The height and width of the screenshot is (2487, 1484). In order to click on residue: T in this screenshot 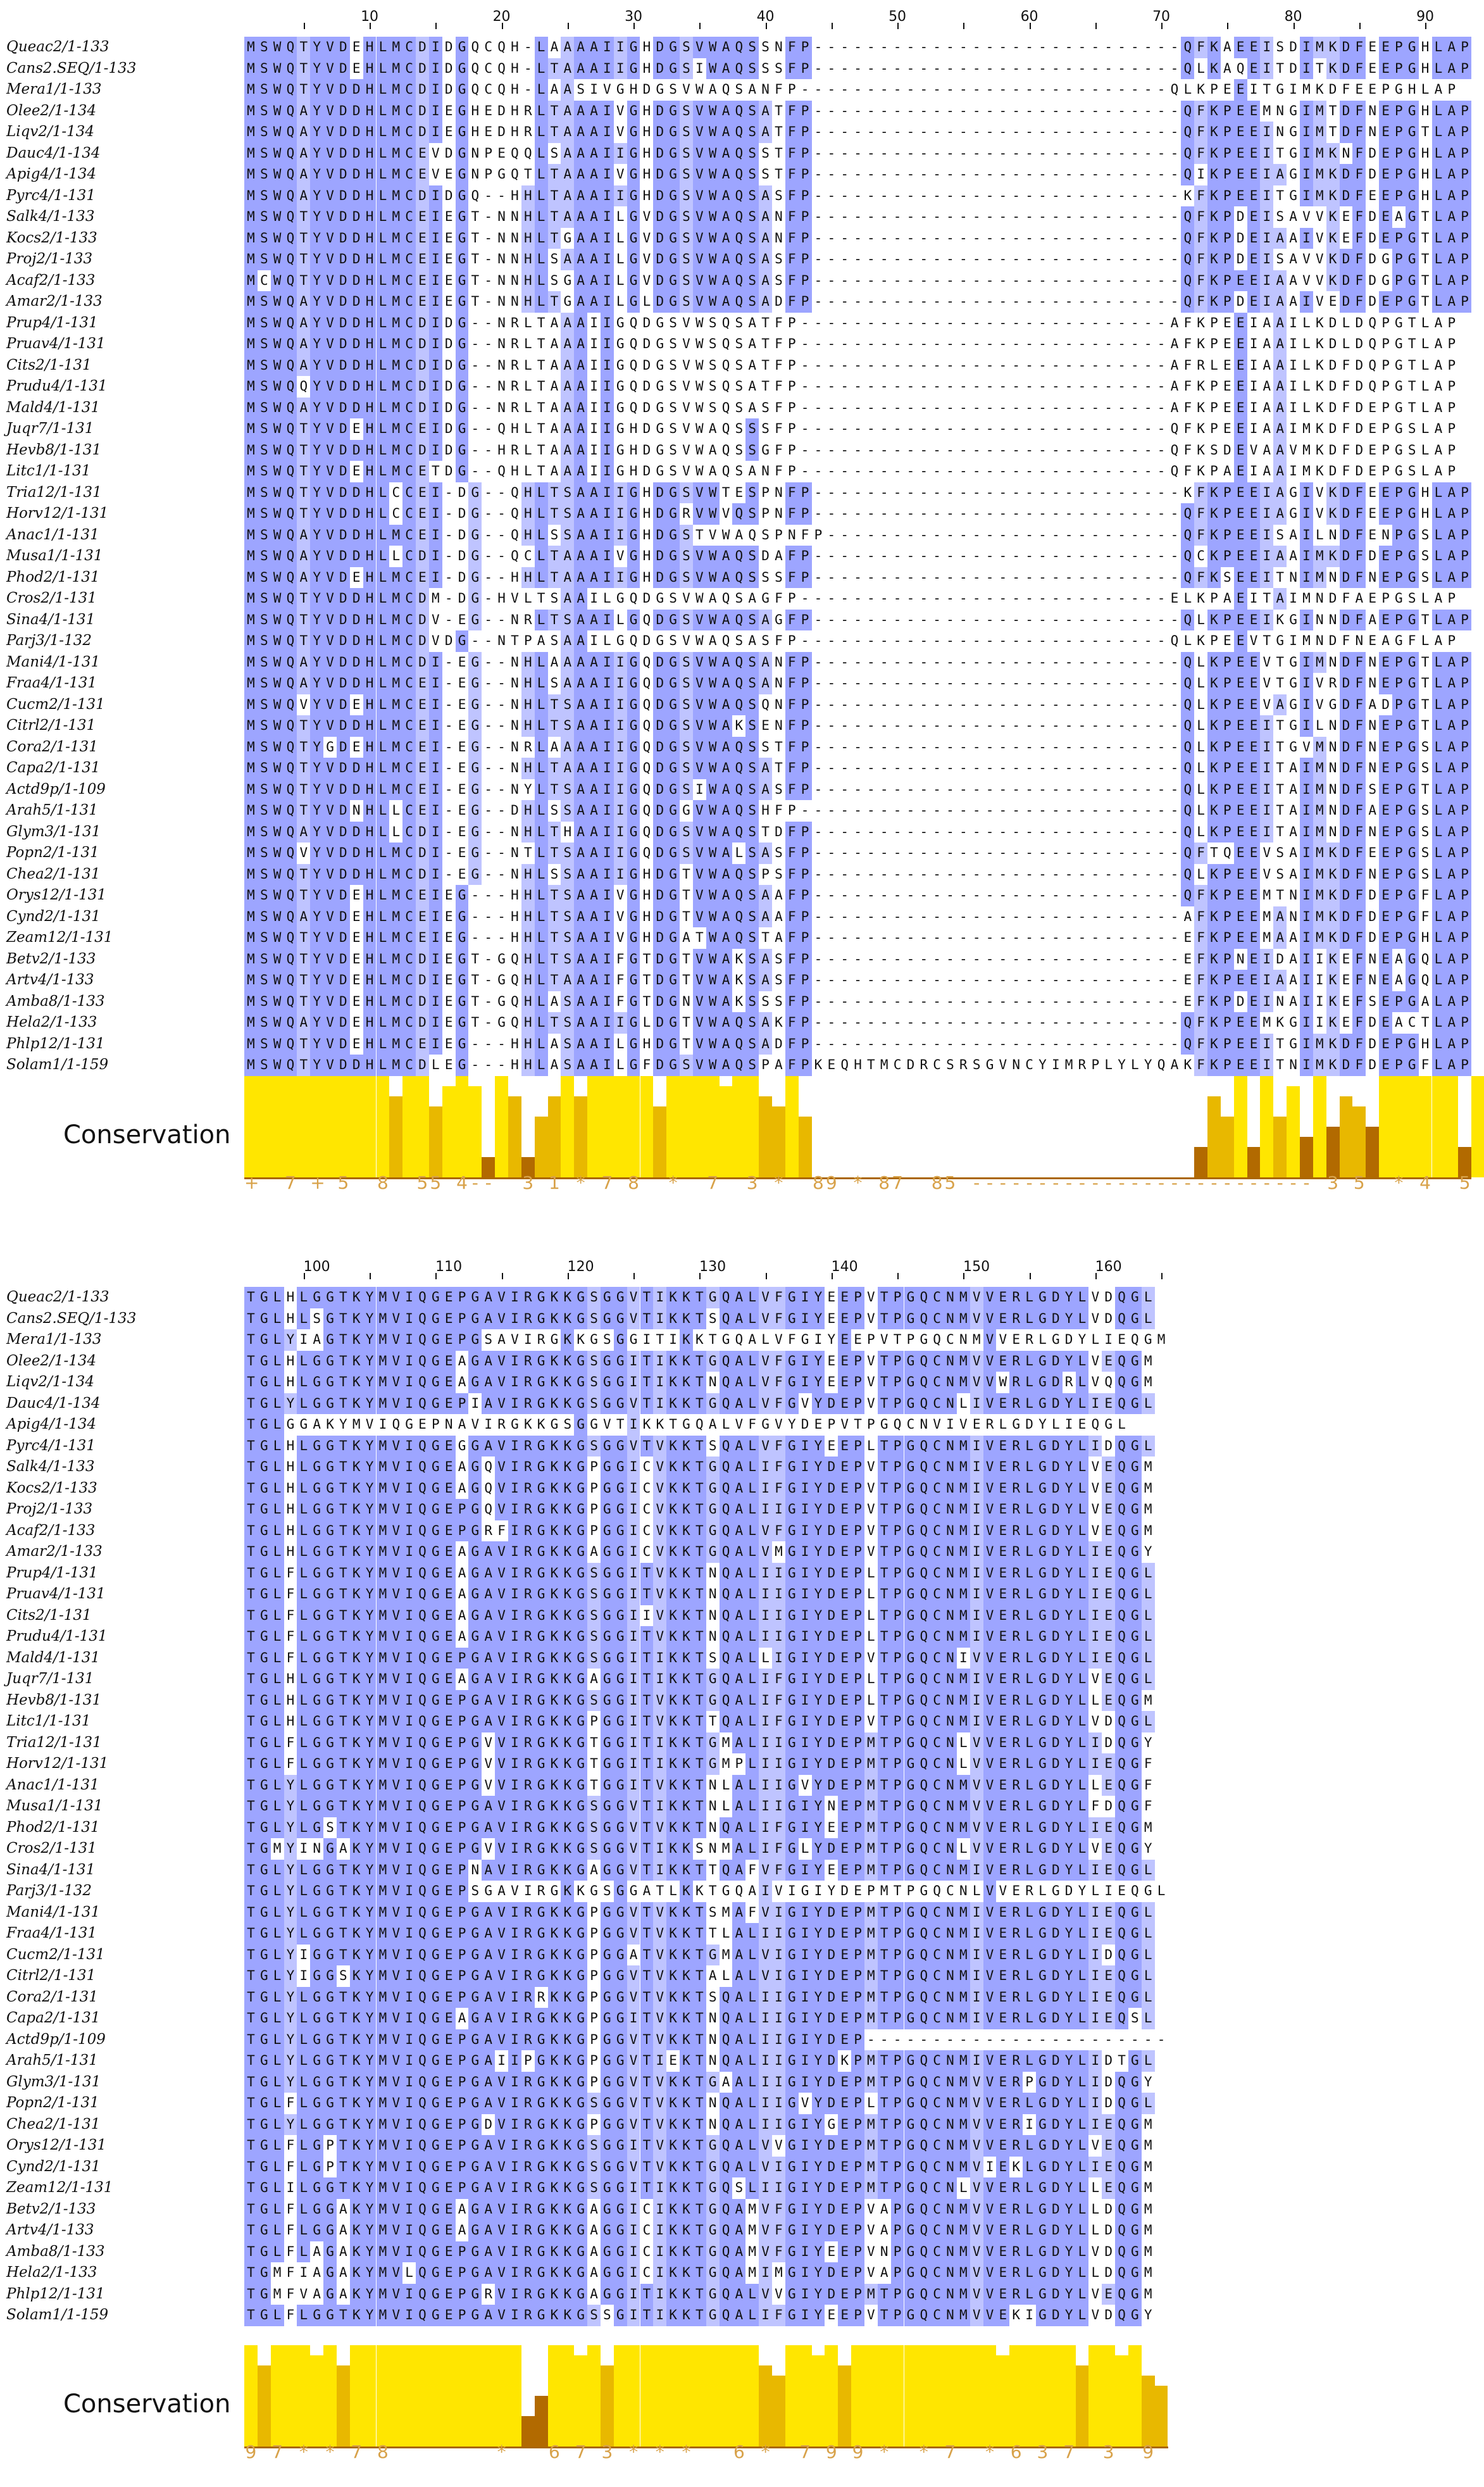, I will do `click(1425, 281)`.